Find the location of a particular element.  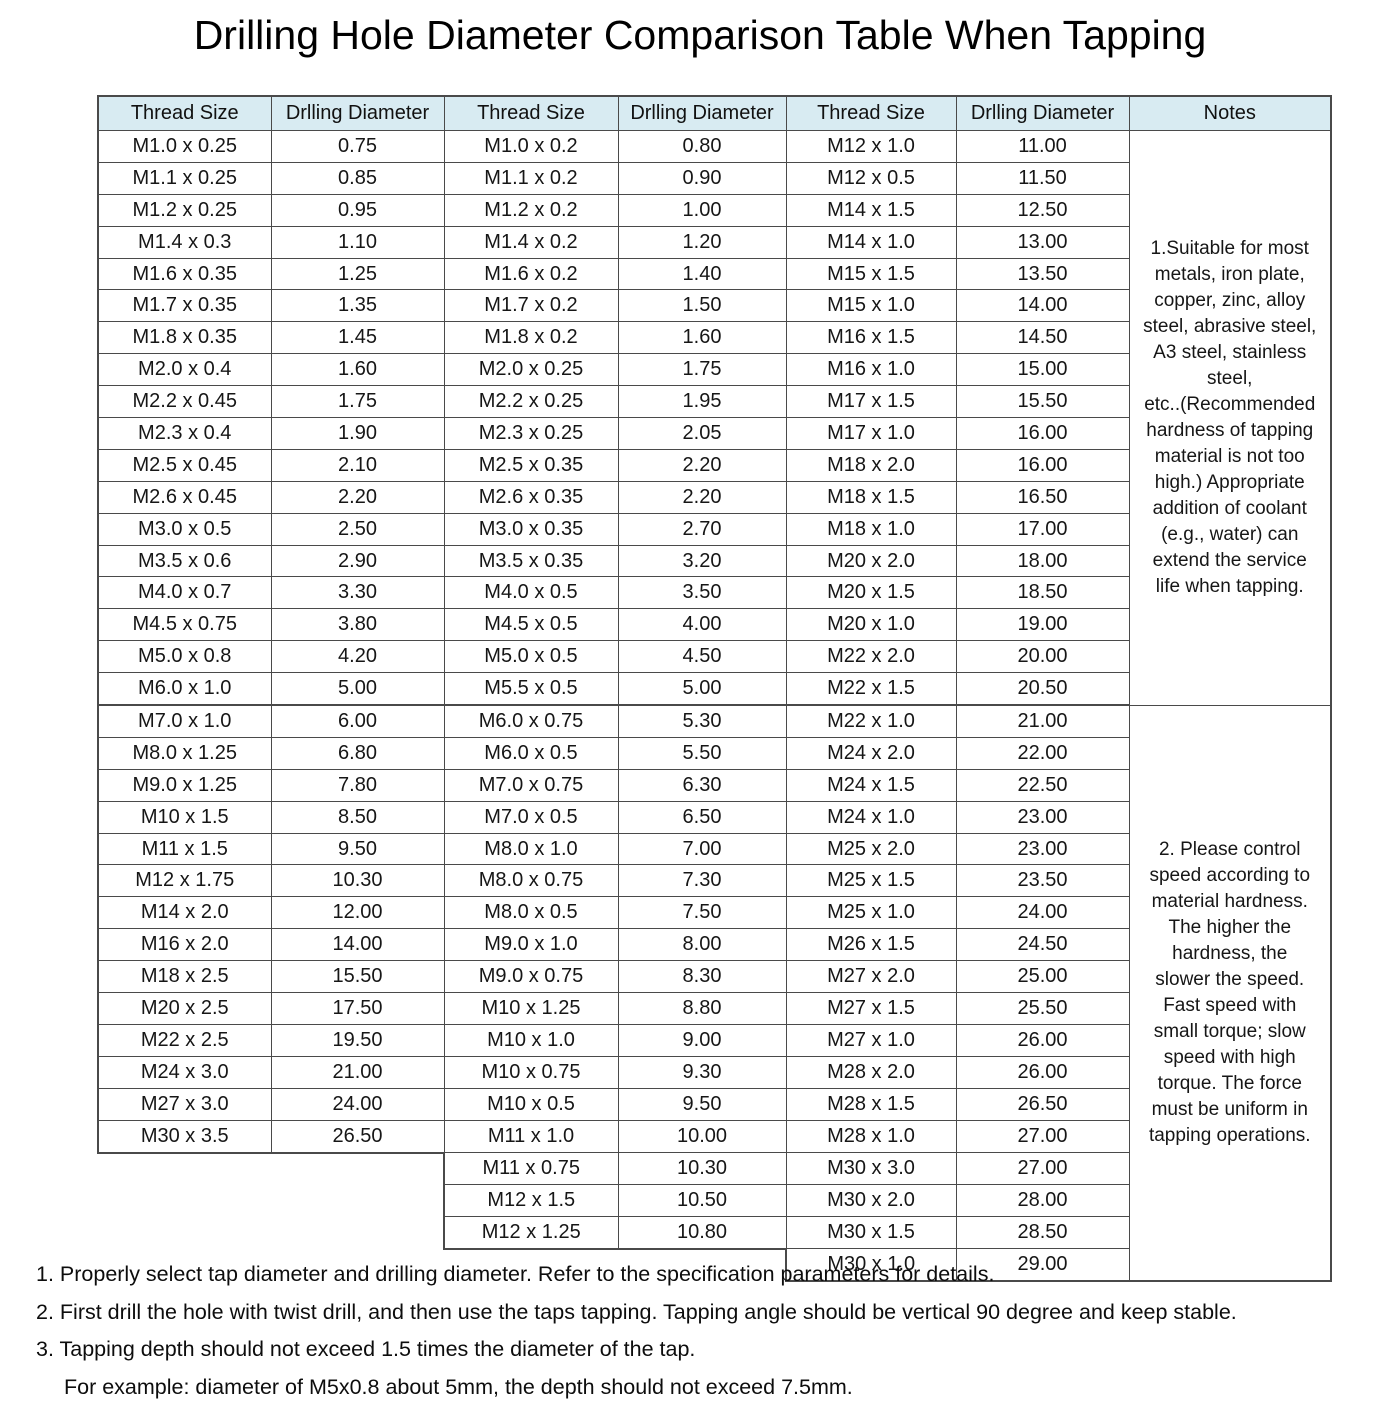

thread-size-cell: M2.2 x 0.25 is located at coordinates (531, 402).